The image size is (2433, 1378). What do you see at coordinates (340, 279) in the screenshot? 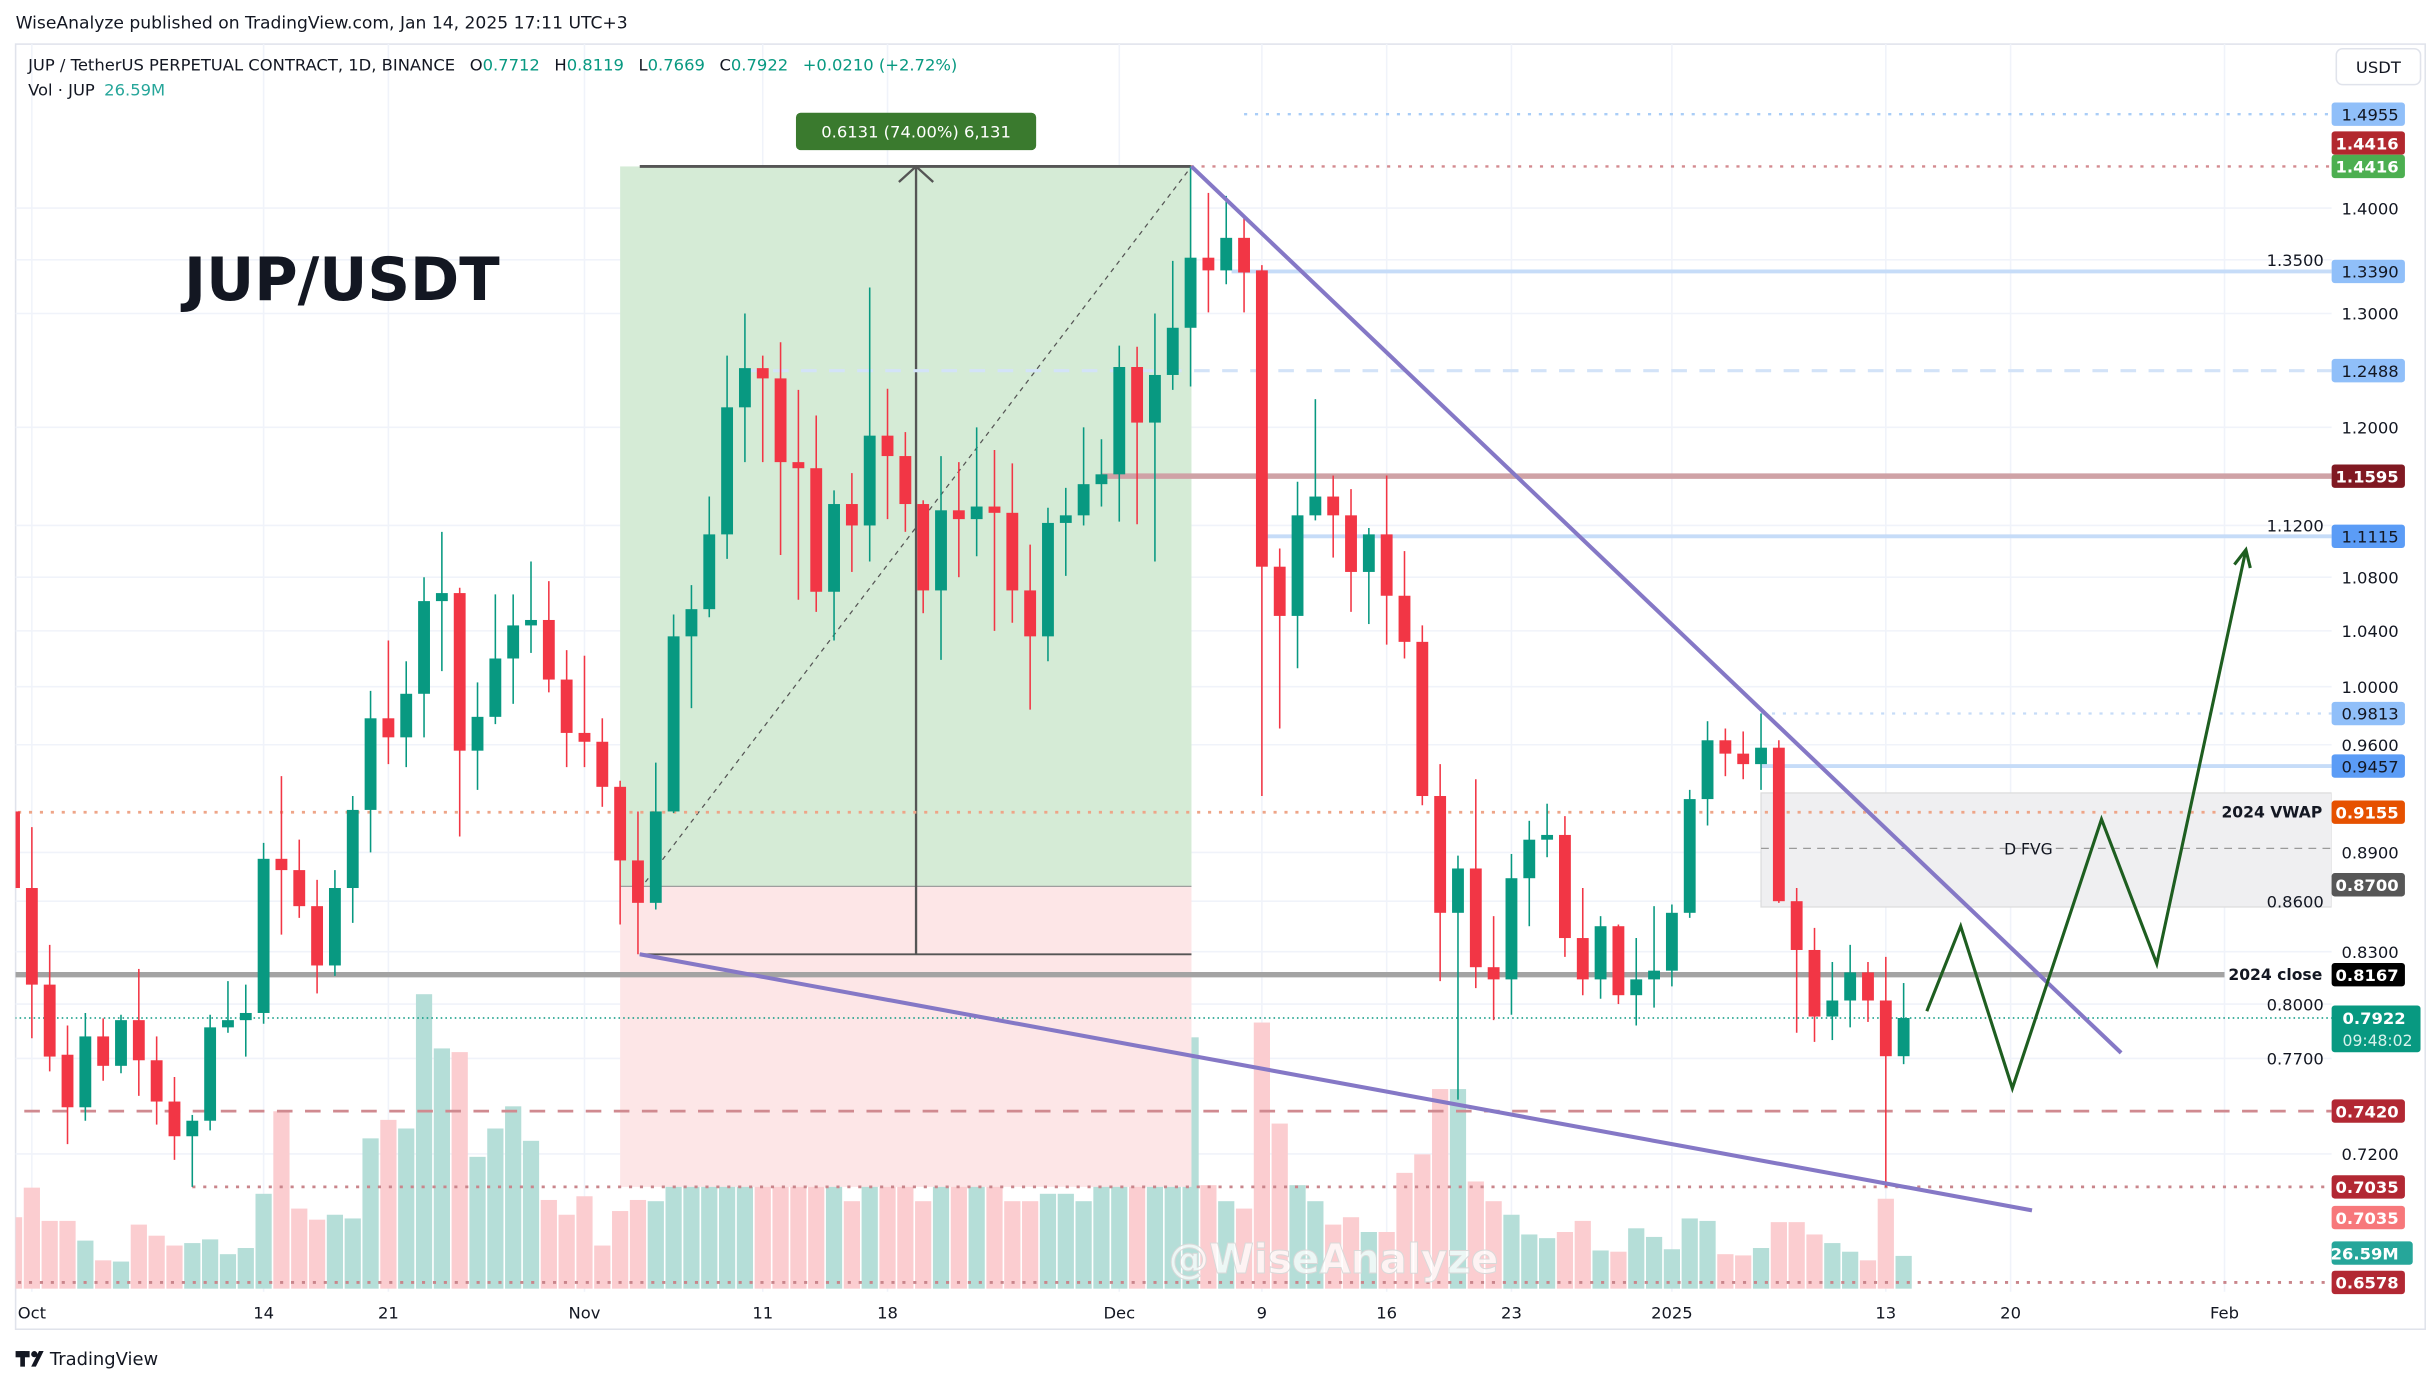
I see `chart-title-annotation: JUP/USDT` at bounding box center [340, 279].